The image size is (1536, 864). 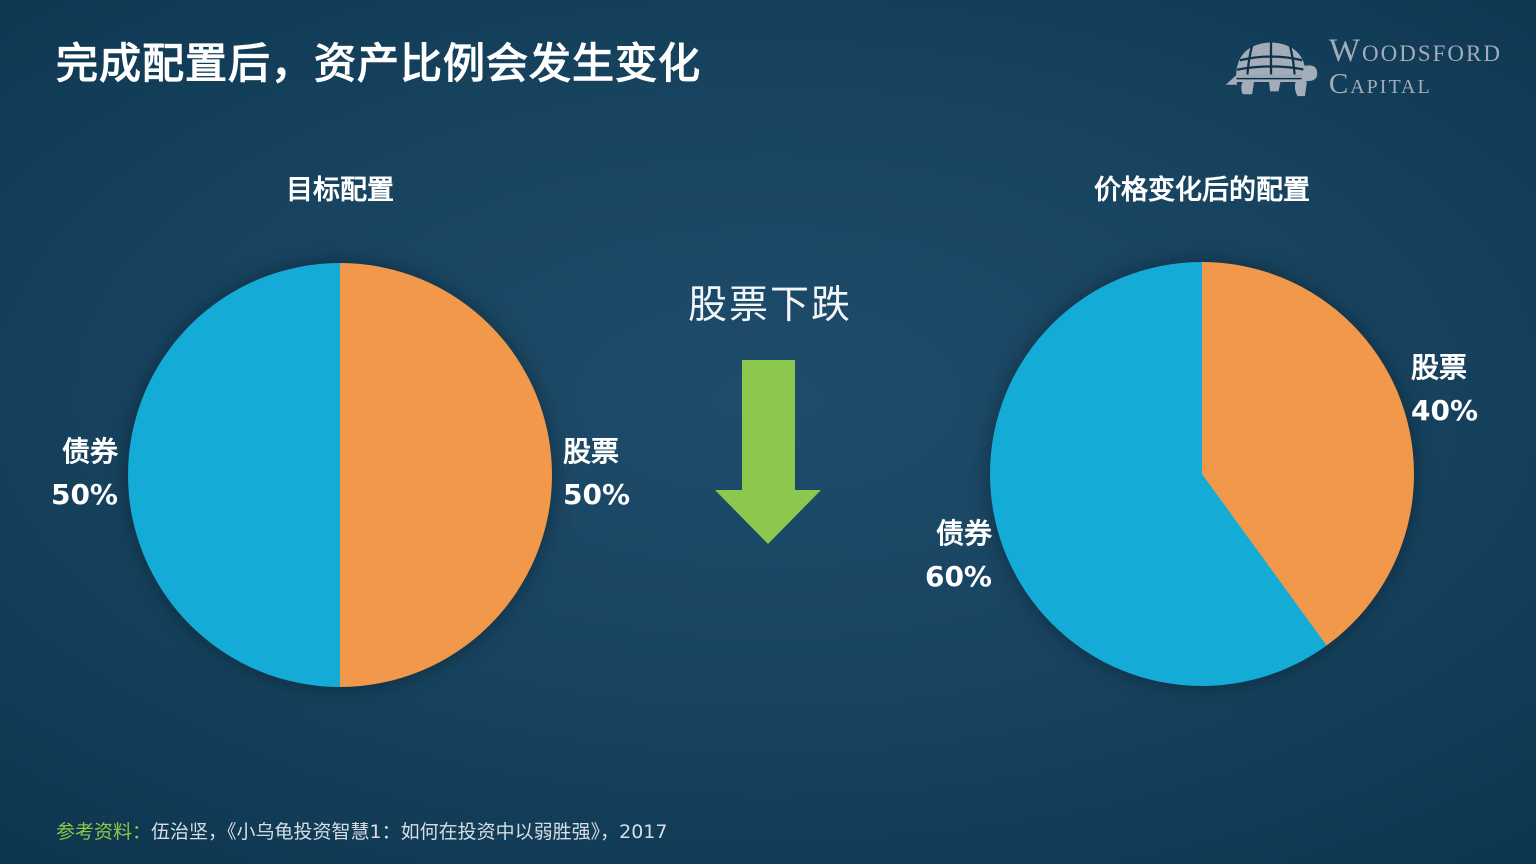 What do you see at coordinates (340, 475) in the screenshot?
I see `pie-chart-target-allocation` at bounding box center [340, 475].